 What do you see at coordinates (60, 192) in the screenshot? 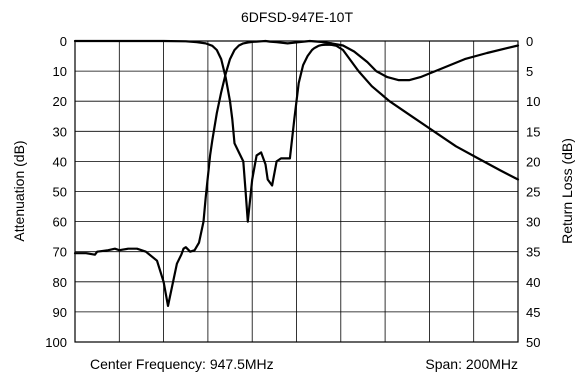
I see `y-tick-label: 50` at bounding box center [60, 192].